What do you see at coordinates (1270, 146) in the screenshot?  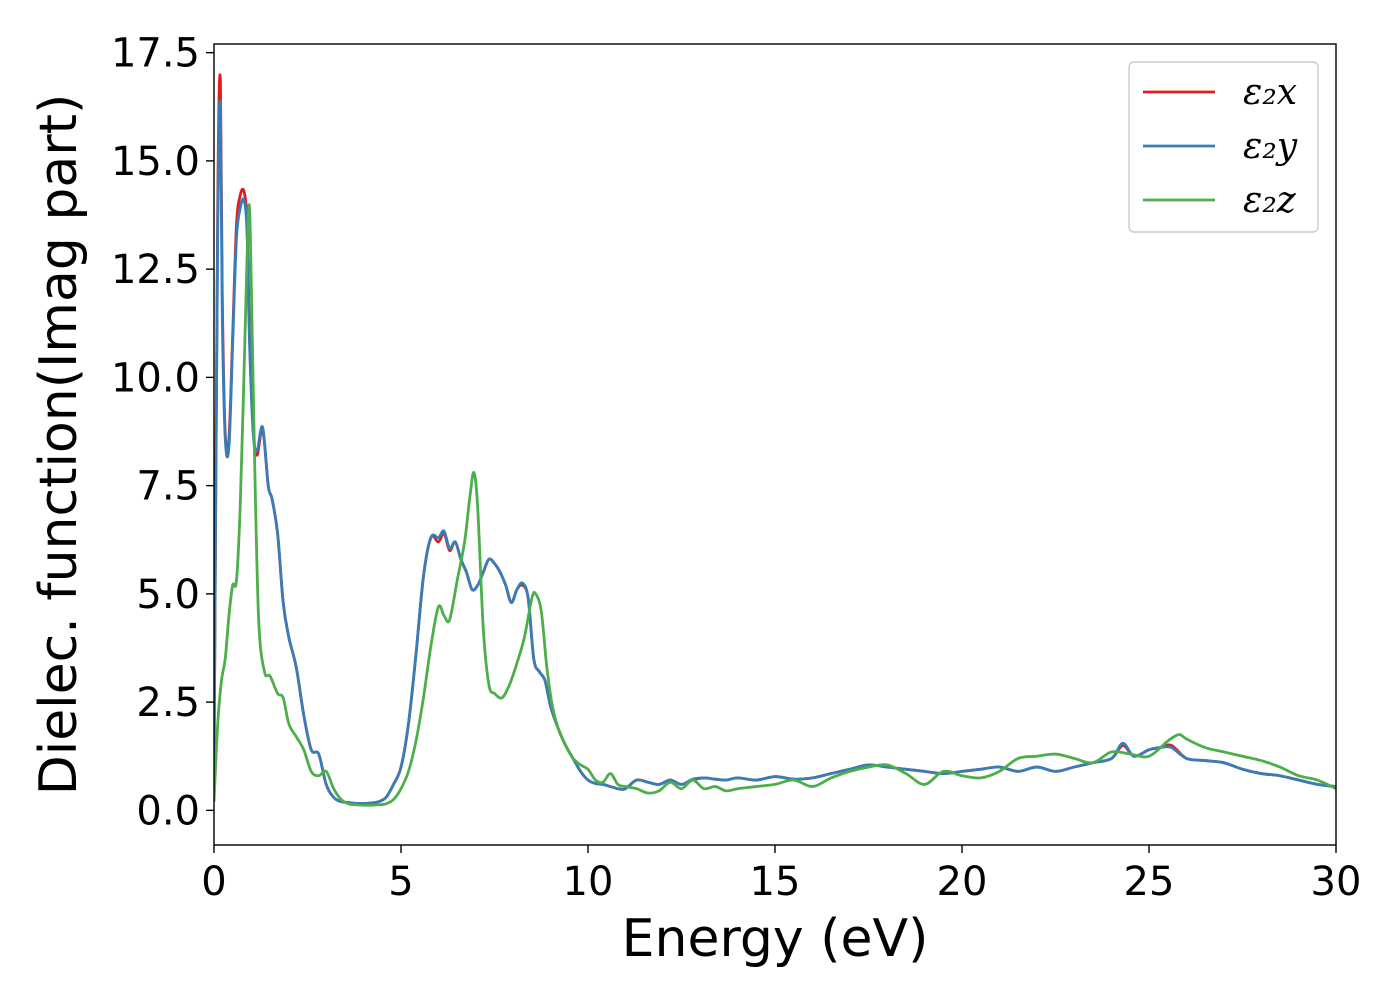 I see `legend-label-2: ε₂y` at bounding box center [1270, 146].